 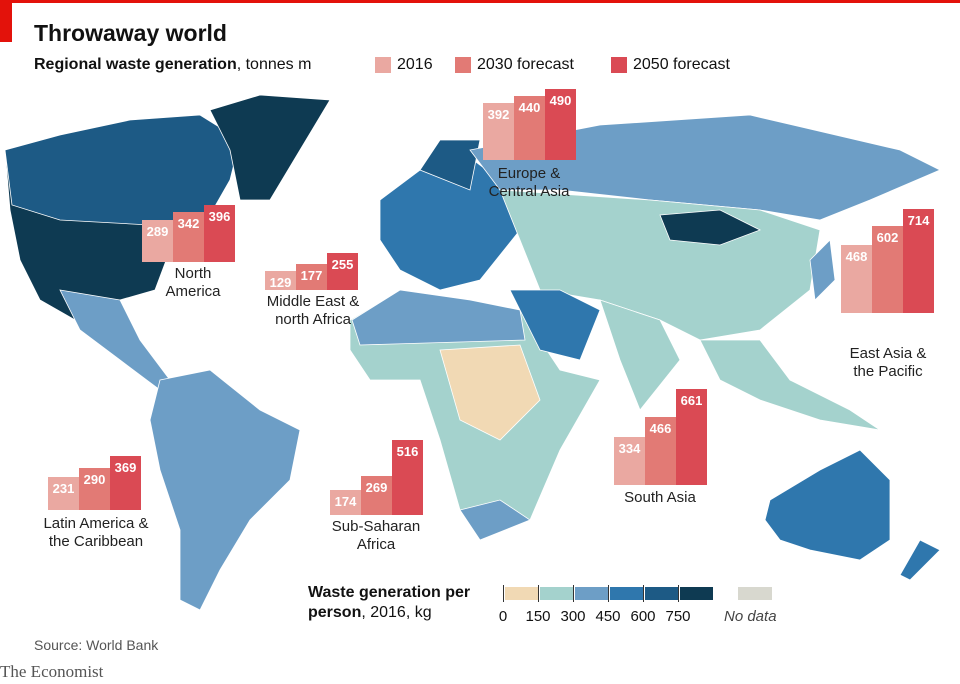 I want to click on subtitle-unit: , tonnes m, so click(x=274, y=64).